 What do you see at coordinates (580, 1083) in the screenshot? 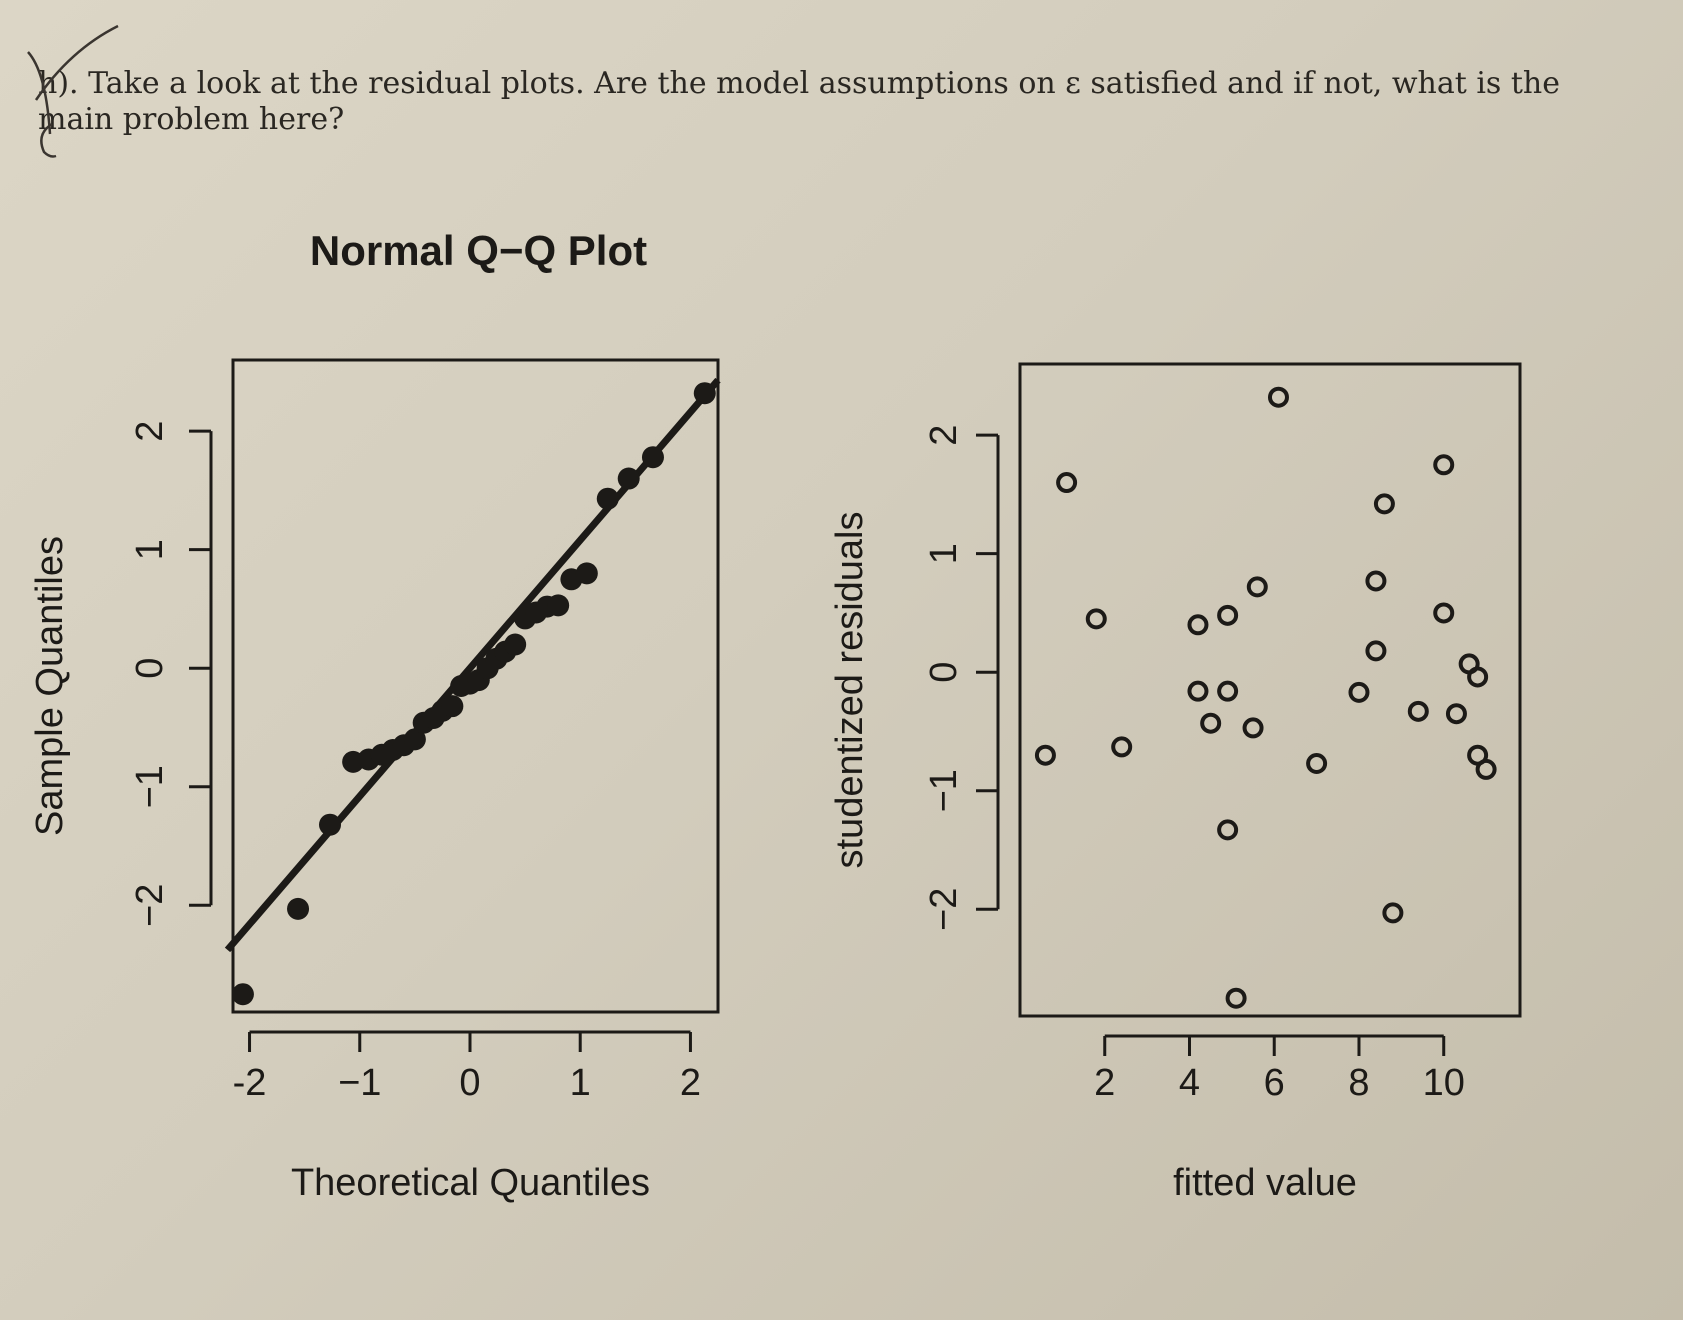
I see `qq-x-tick-label: 1` at bounding box center [580, 1083].